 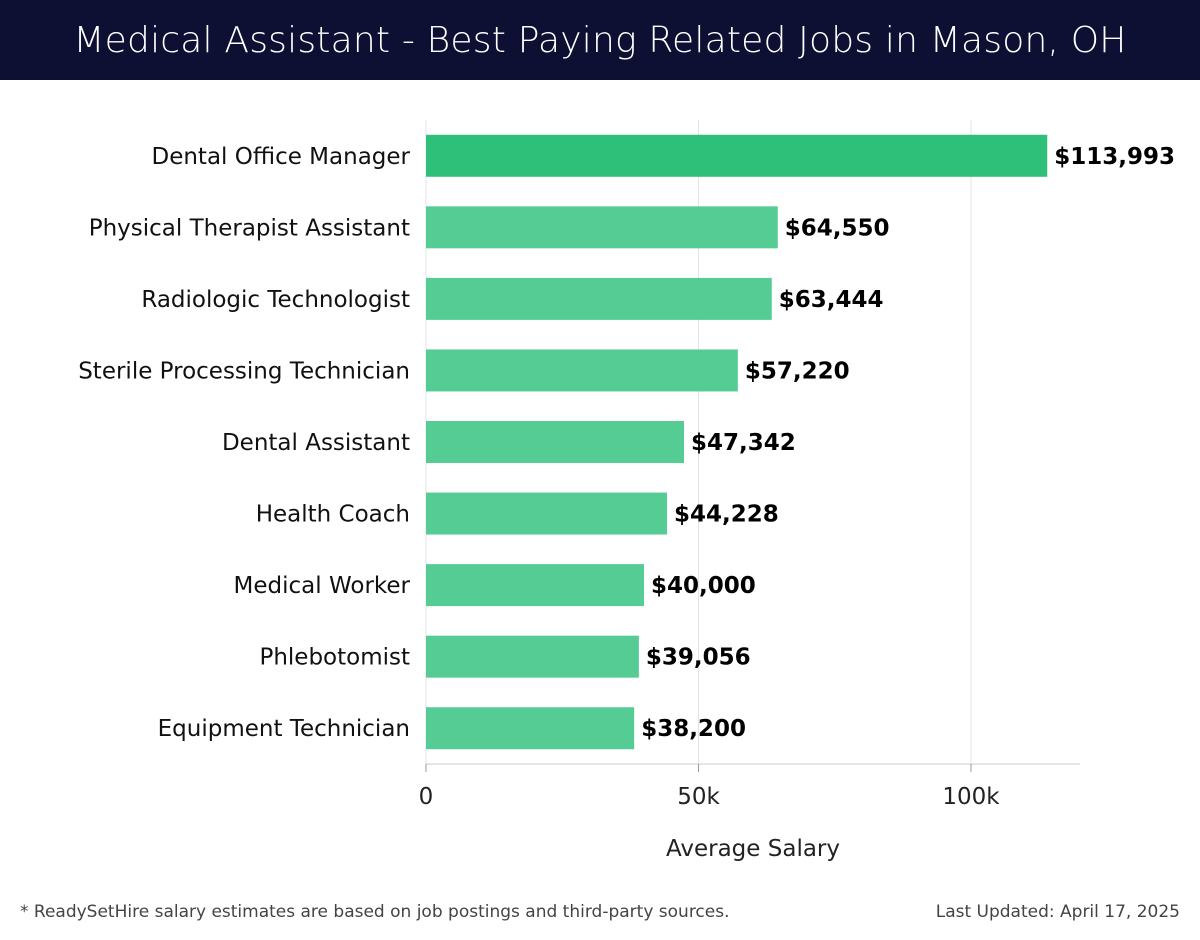 What do you see at coordinates (249, 228) in the screenshot?
I see `category-label: Physical Therapist Assistant` at bounding box center [249, 228].